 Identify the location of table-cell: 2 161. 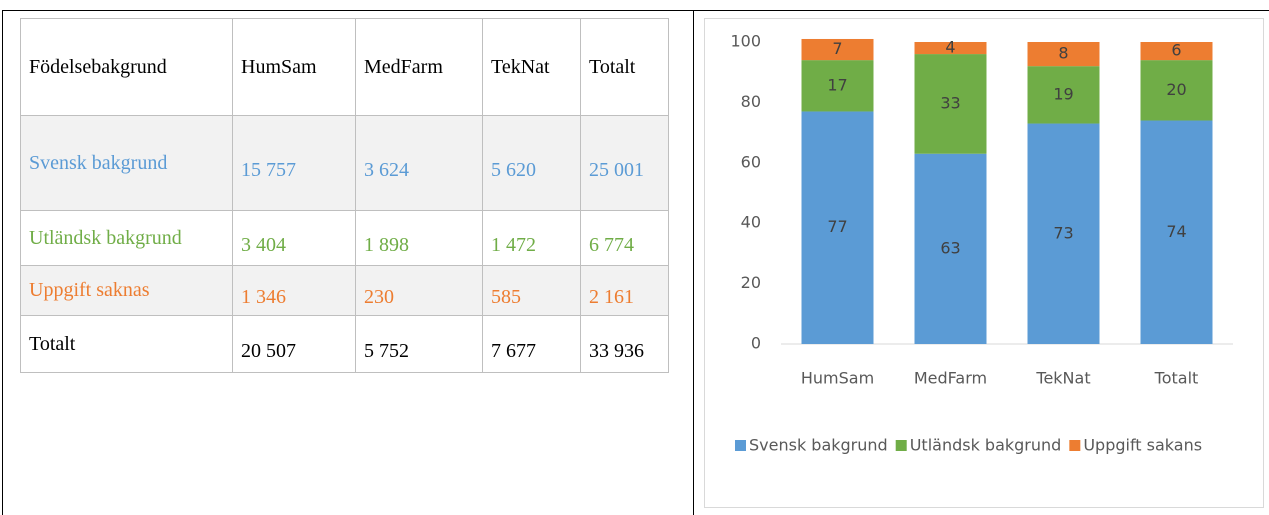
(624, 290).